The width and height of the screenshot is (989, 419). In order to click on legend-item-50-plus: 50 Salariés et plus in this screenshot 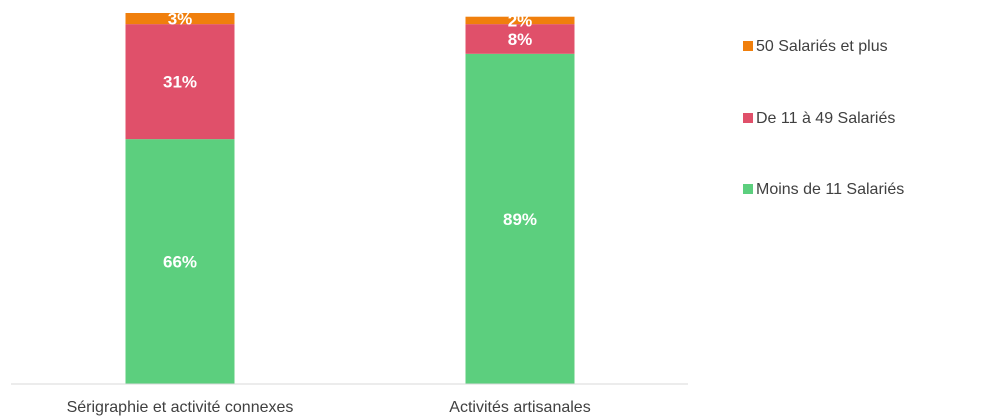, I will do `click(815, 47)`.